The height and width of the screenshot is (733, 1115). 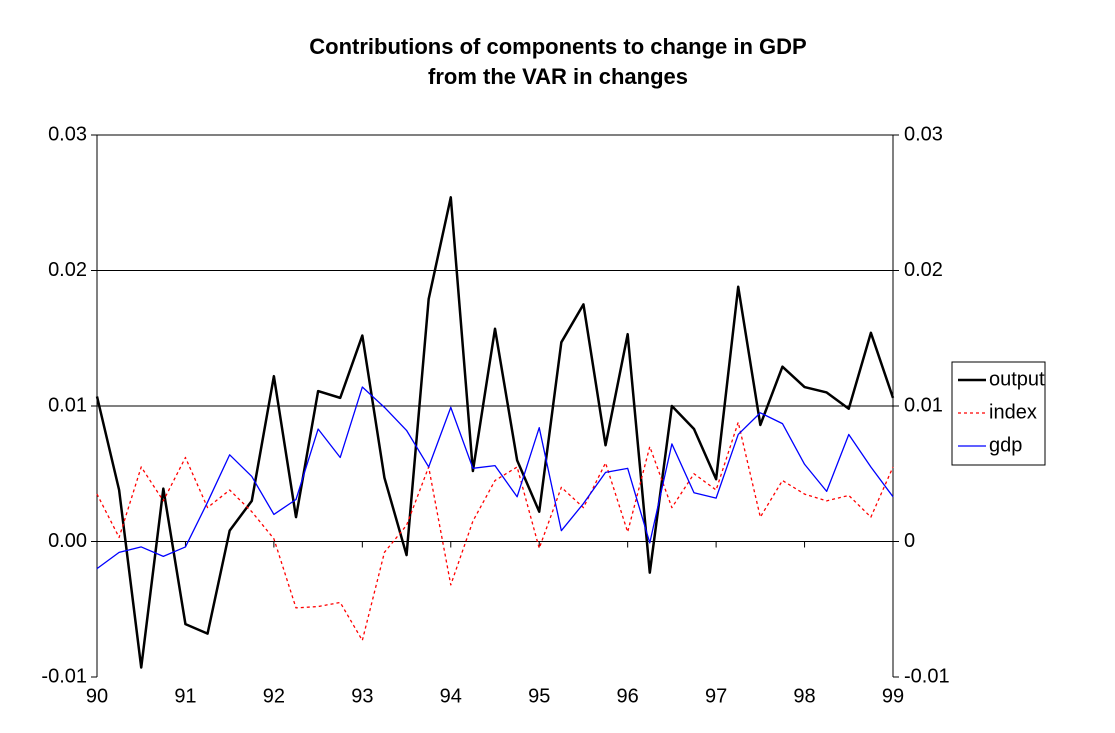 What do you see at coordinates (185, 696) in the screenshot?
I see `x-tick-label: 91` at bounding box center [185, 696].